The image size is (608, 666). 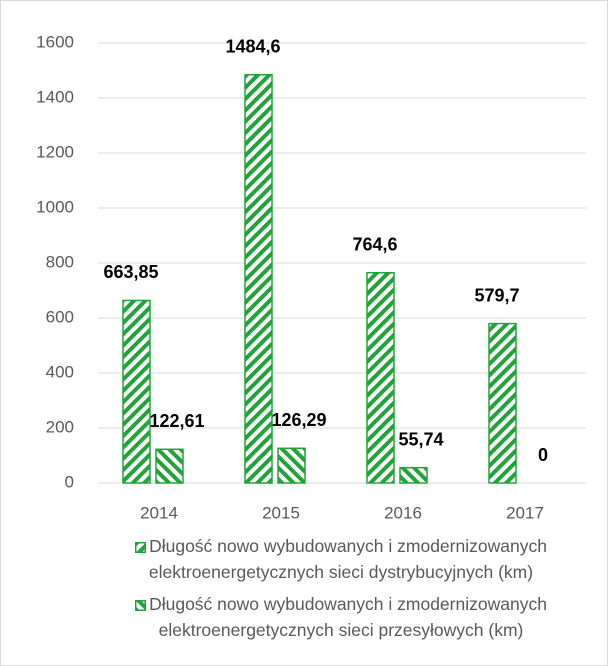 I want to click on x-tick-label: 2017, so click(x=525, y=512).